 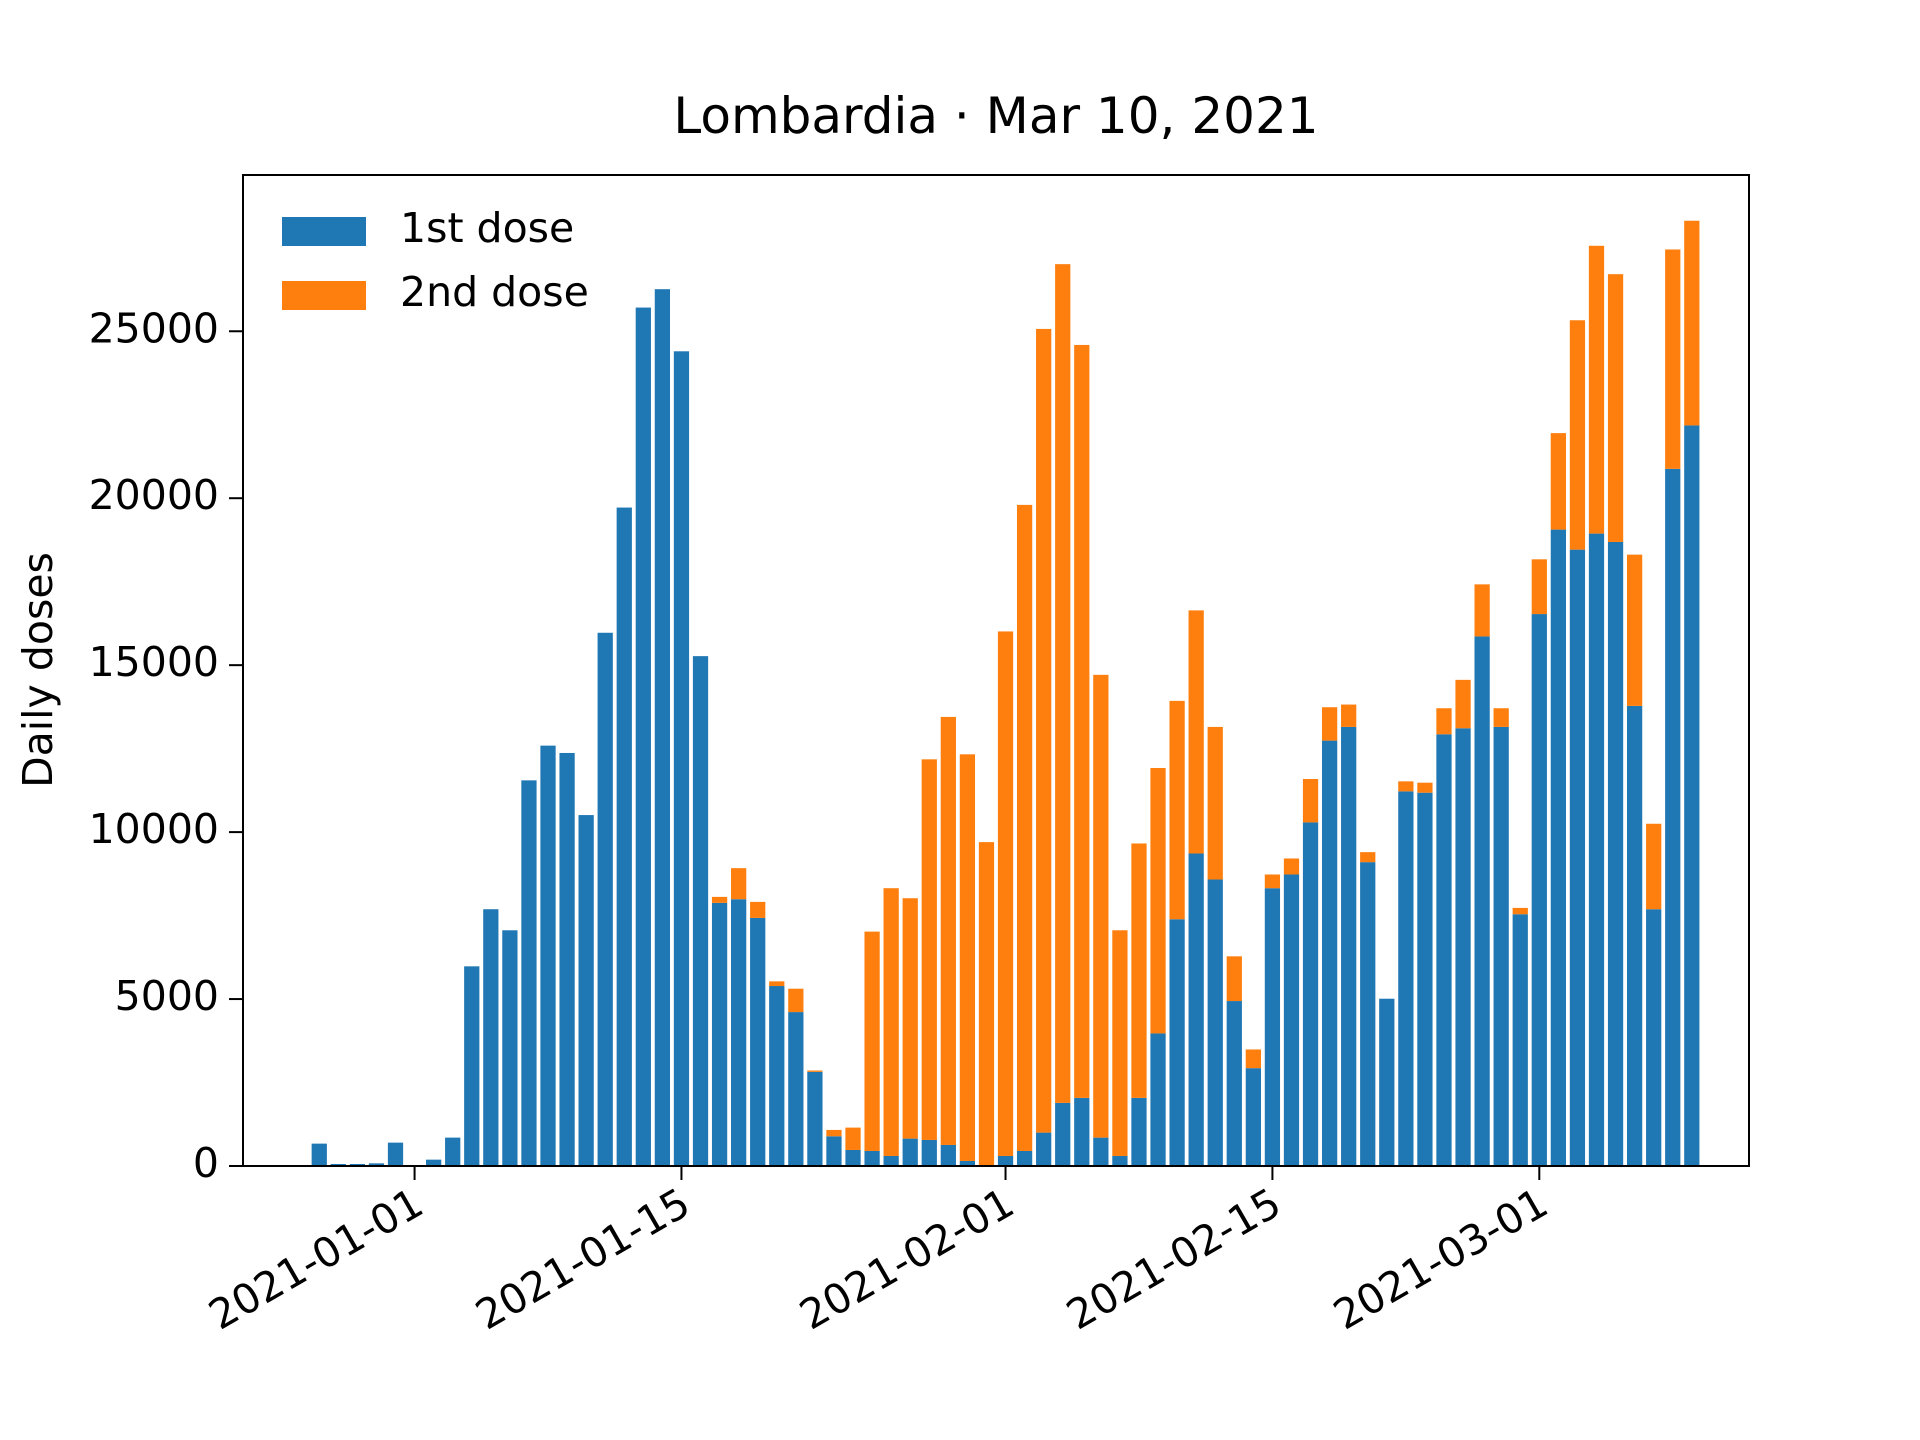 I want to click on y-tick-label: 10000, so click(x=154, y=829).